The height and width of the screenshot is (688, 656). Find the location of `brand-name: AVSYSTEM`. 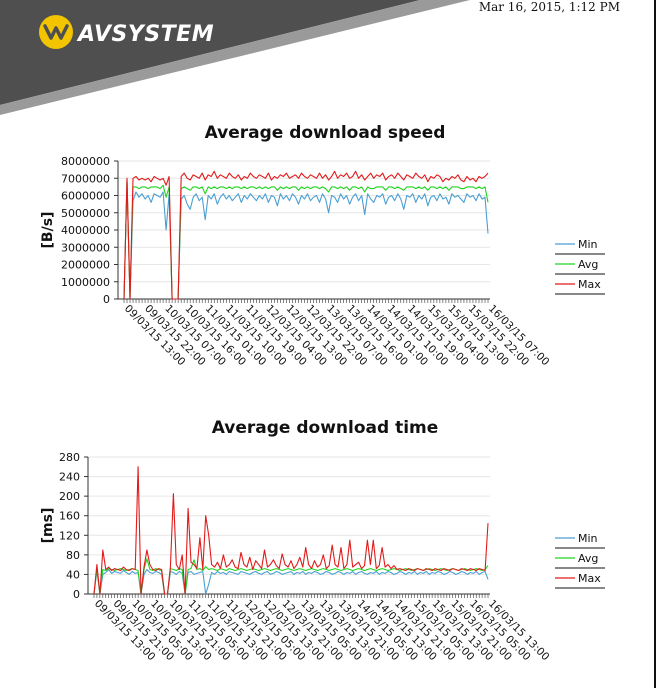

brand-name: AVSYSTEM is located at coordinates (146, 34).